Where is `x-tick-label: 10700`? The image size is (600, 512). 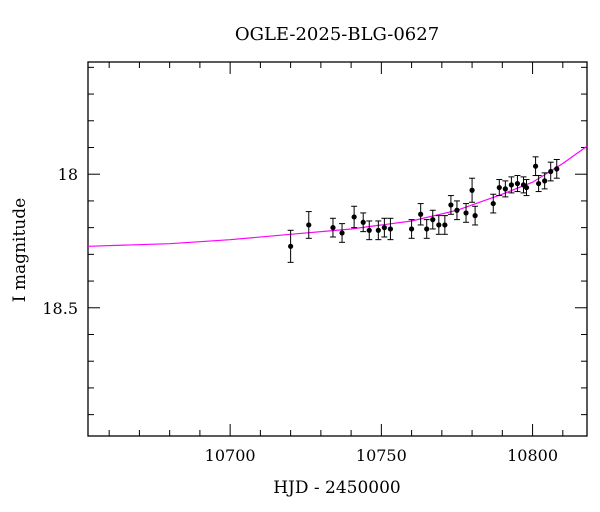
x-tick-label: 10700 is located at coordinates (230, 455).